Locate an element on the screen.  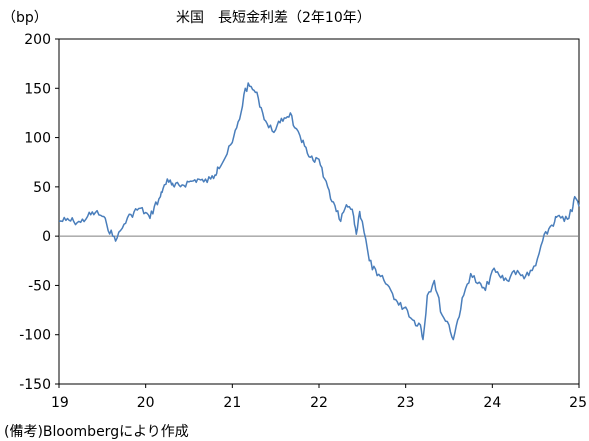
x-tick-label: 19 is located at coordinates (60, 403).